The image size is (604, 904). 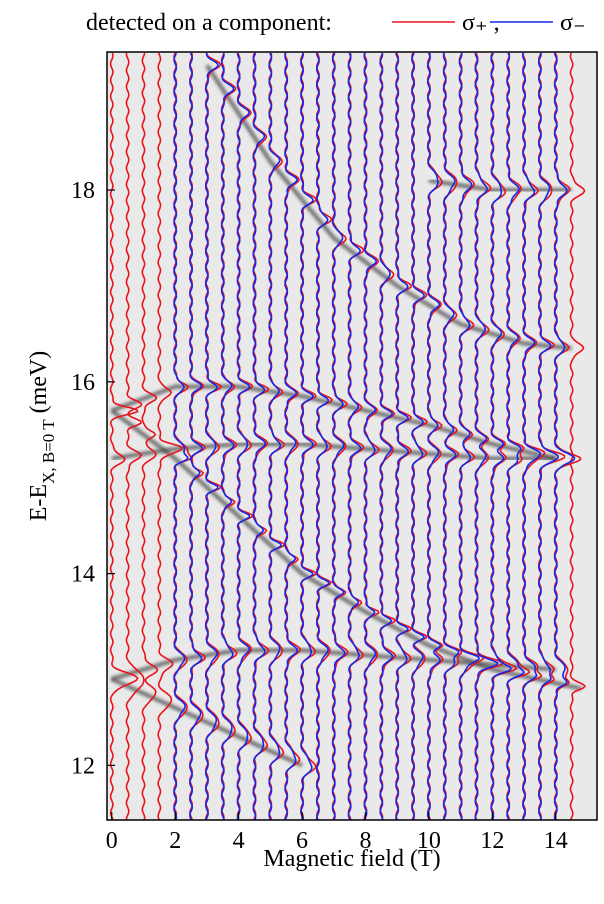 What do you see at coordinates (83, 766) in the screenshot?
I see `y-tick-label: 12` at bounding box center [83, 766].